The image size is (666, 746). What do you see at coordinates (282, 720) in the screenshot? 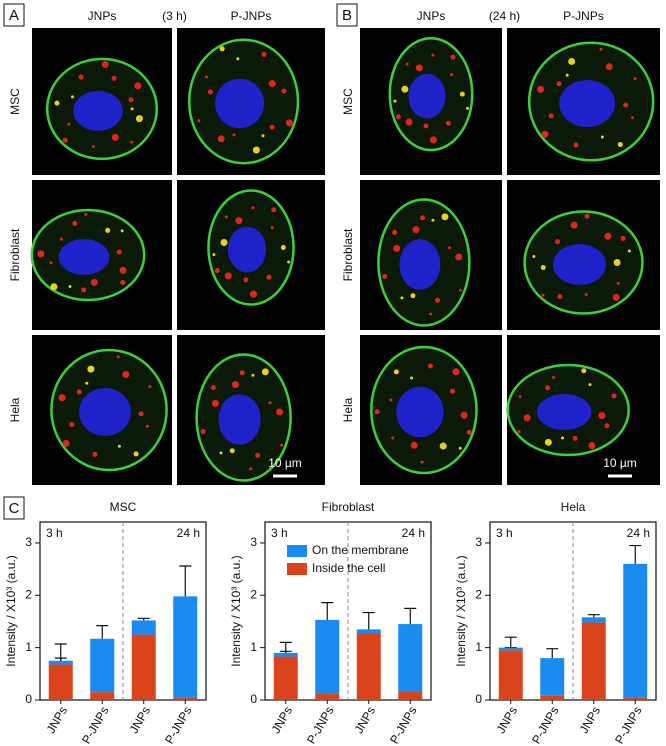
I see `x-tick-label: JNPs` at bounding box center [282, 720].